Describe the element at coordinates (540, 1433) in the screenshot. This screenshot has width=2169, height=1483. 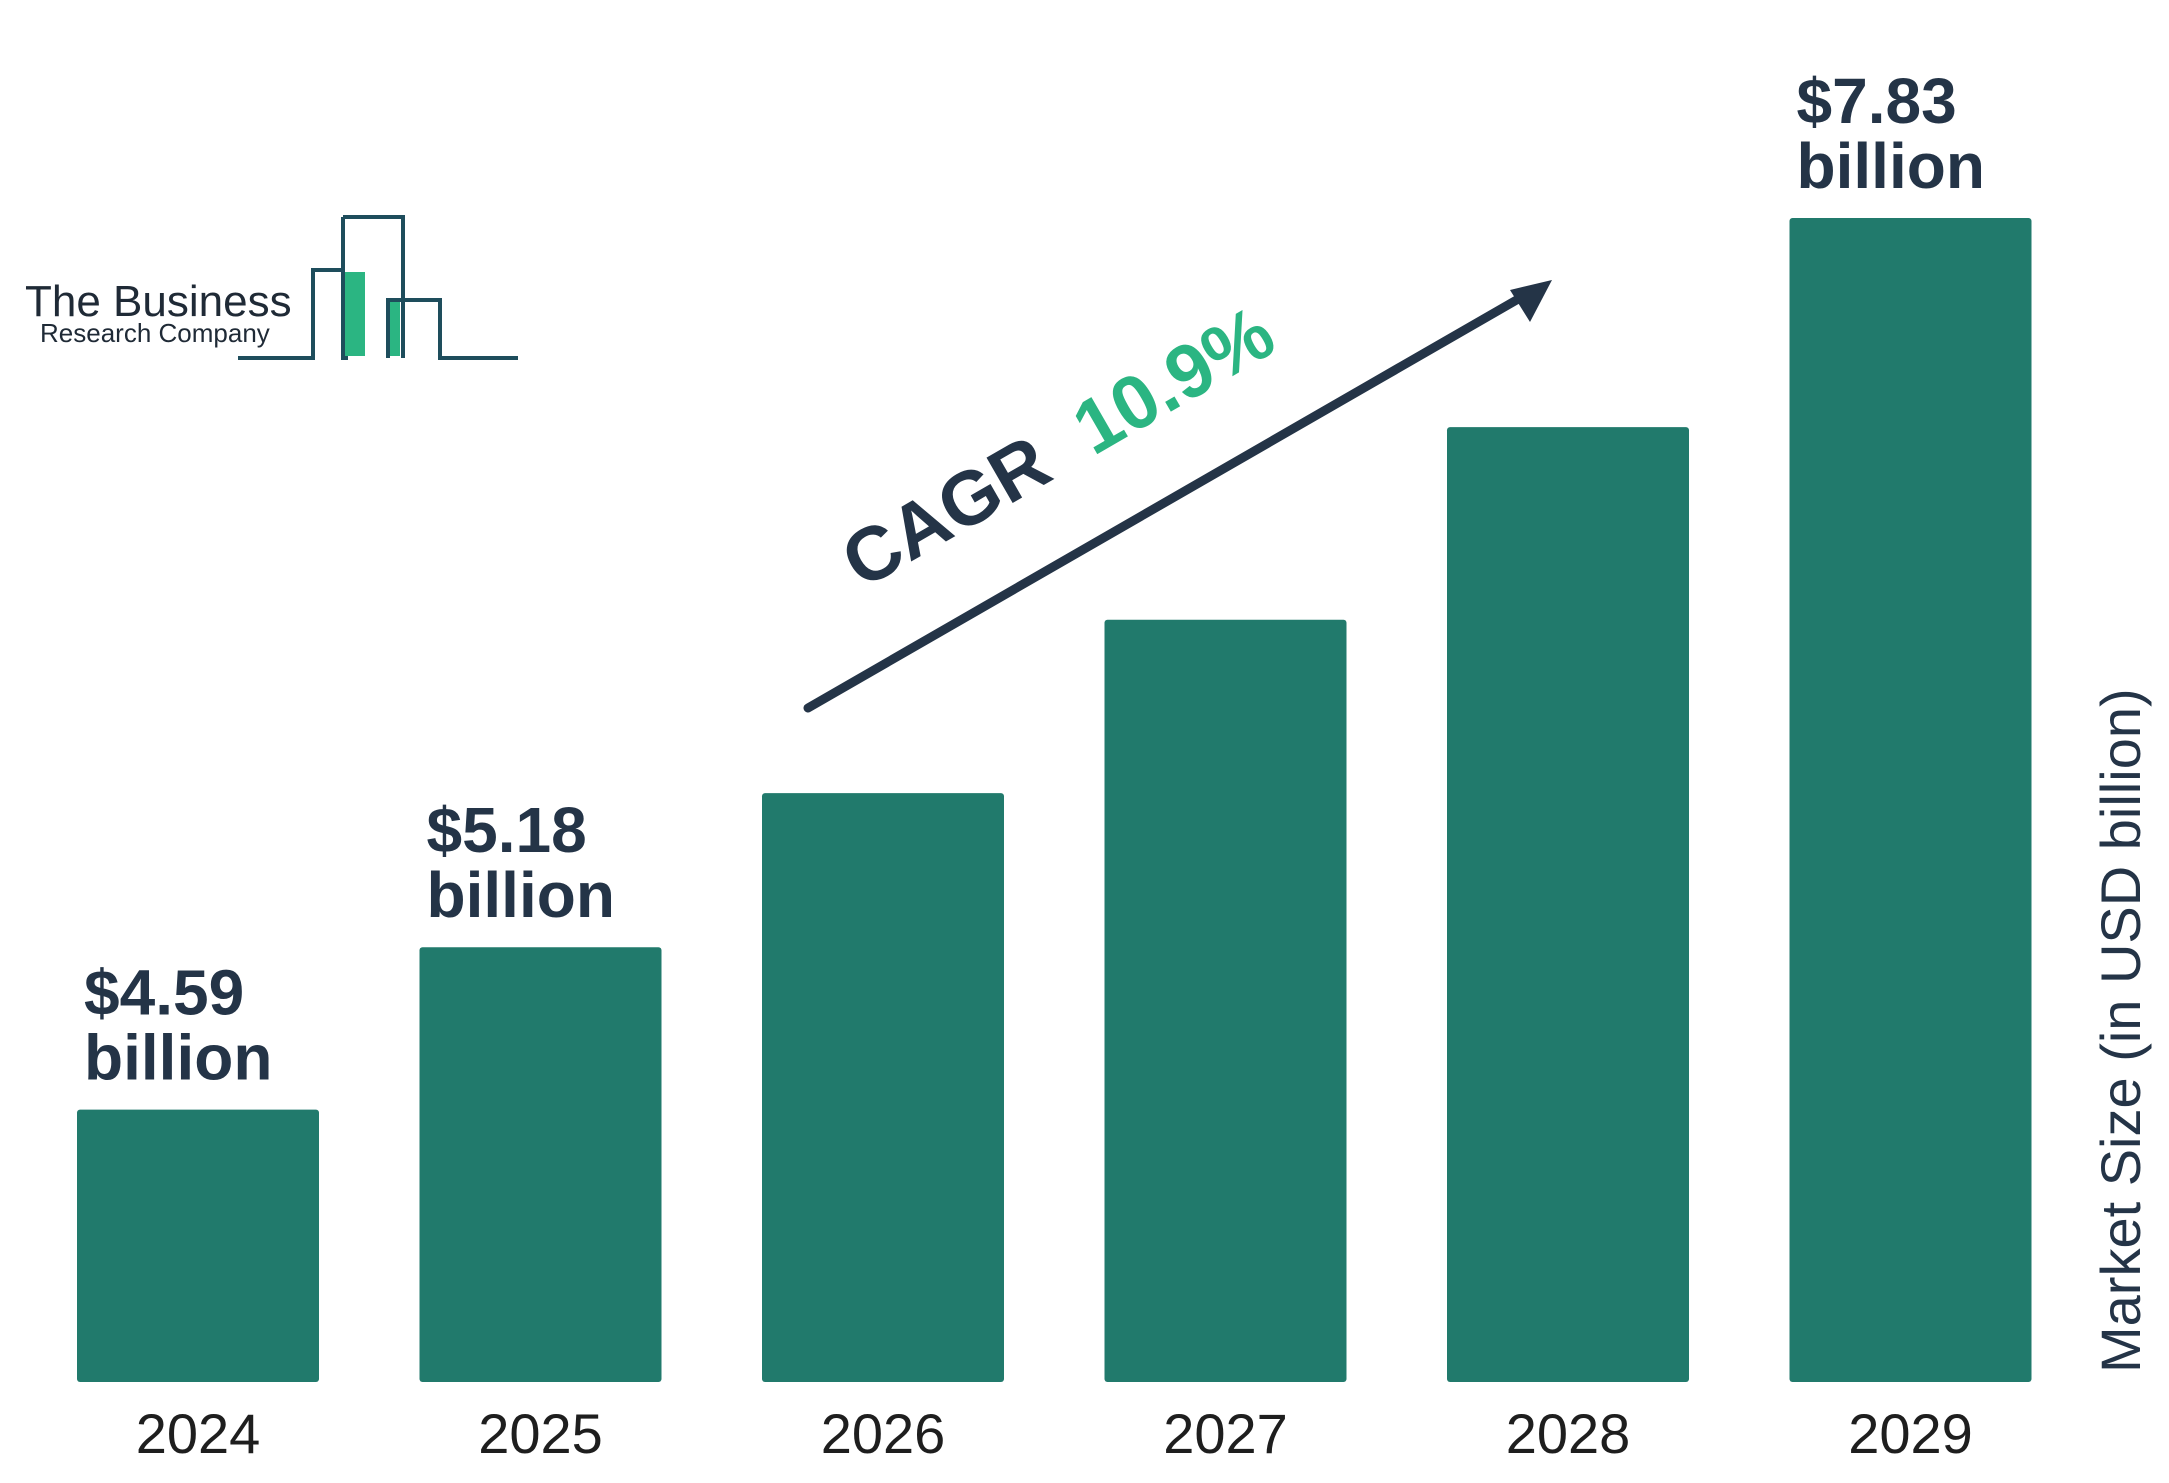
I see `x-tick-label: 2025` at that location.